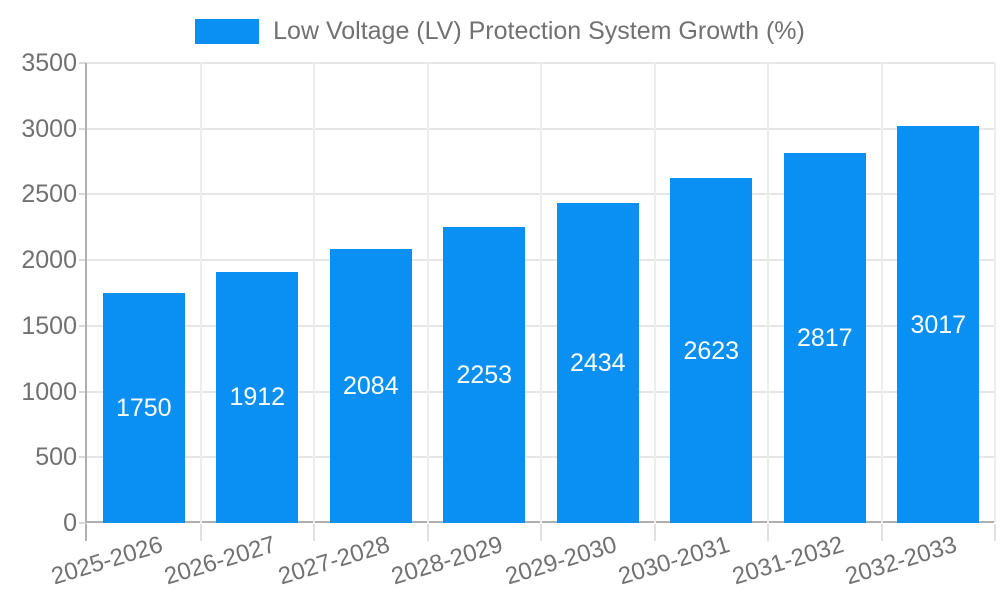  What do you see at coordinates (49, 391) in the screenshot?
I see `y-axis-label: 1000` at bounding box center [49, 391].